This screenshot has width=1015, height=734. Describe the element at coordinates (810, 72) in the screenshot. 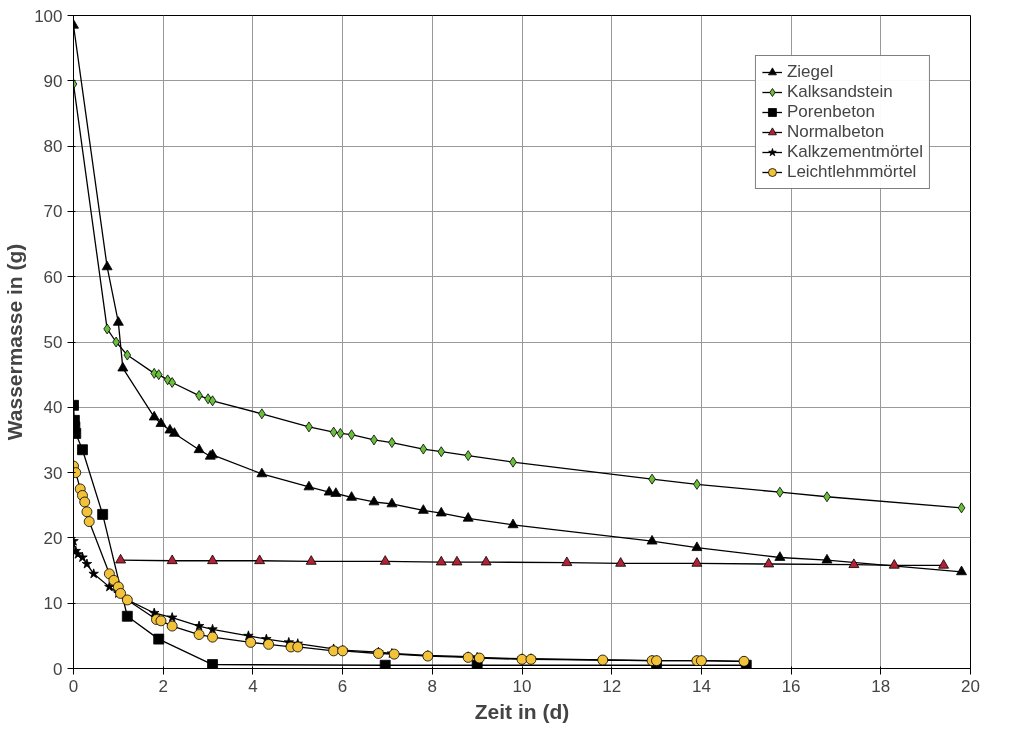

I see `legend-label: Ziegel` at that location.